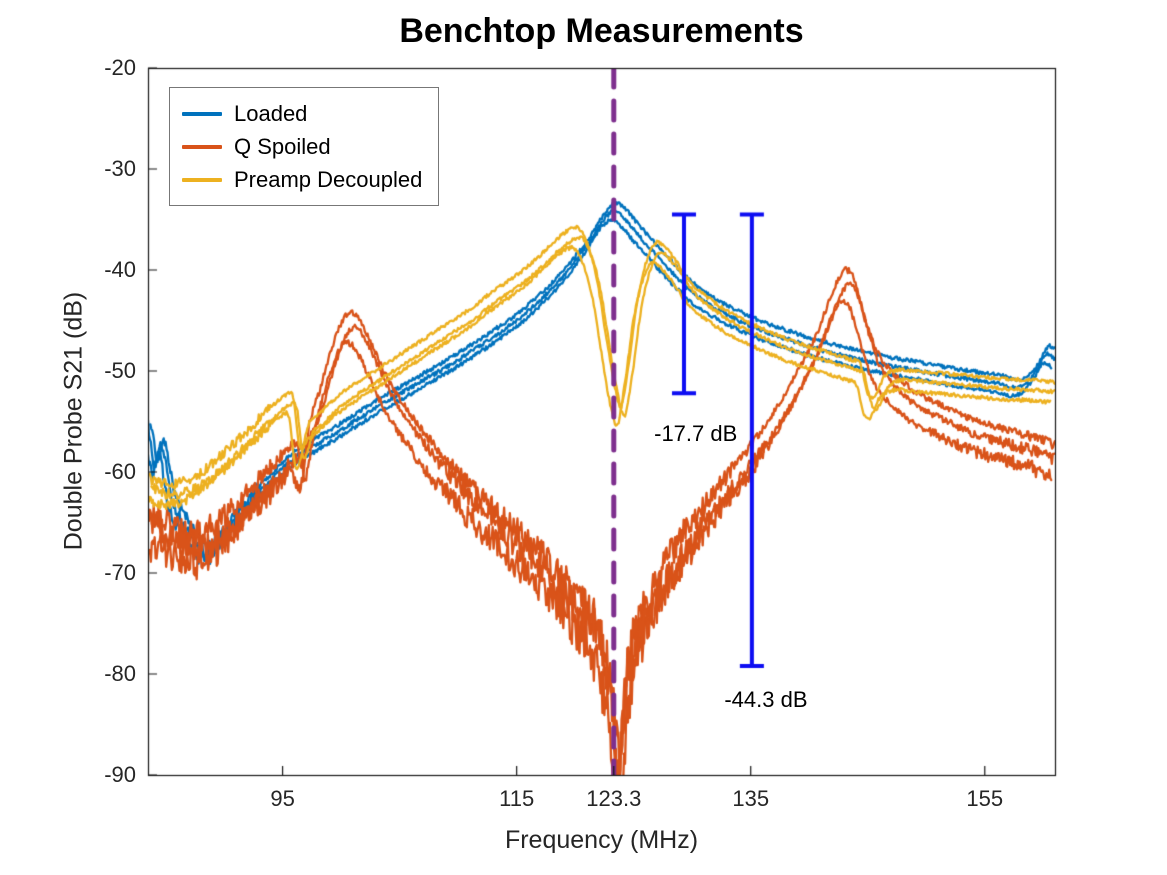  I want to click on legend-item-loaded: Loaded, so click(302, 113).